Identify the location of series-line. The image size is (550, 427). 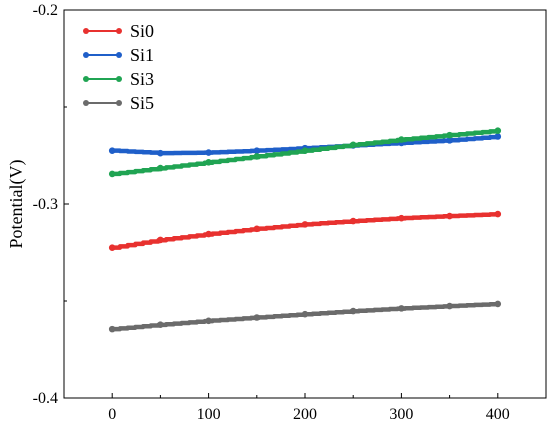
(305, 230).